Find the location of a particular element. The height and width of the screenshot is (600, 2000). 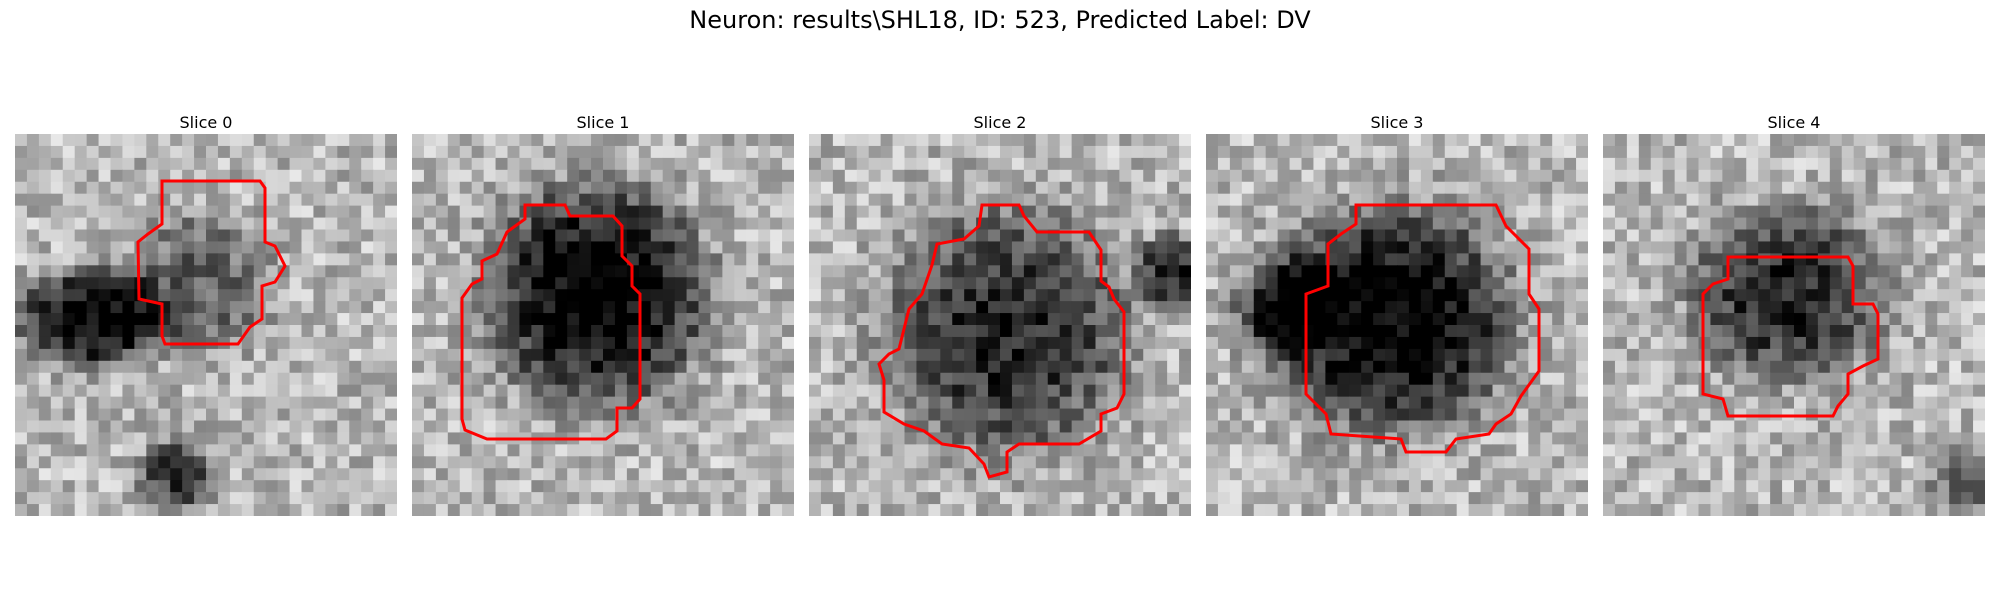

slice-title-2: Slice 2 is located at coordinates (1000, 122).